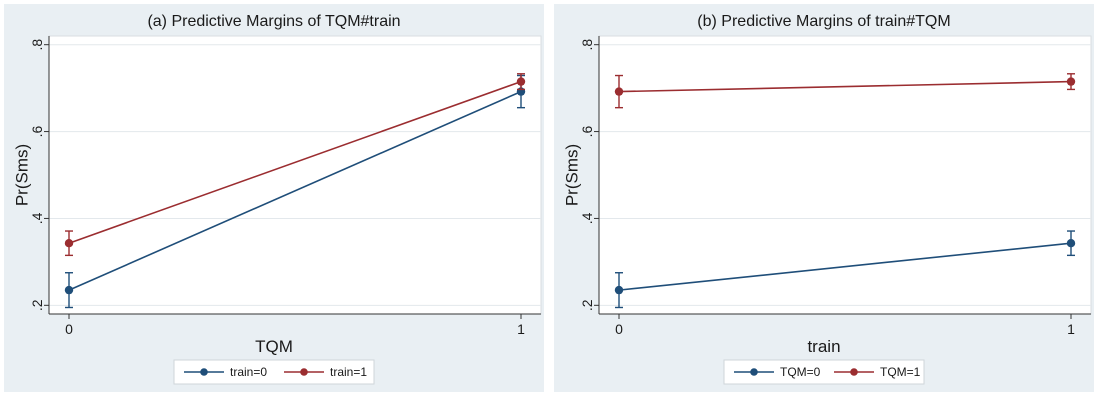  I want to click on legend-label: train=1, so click(348, 372).